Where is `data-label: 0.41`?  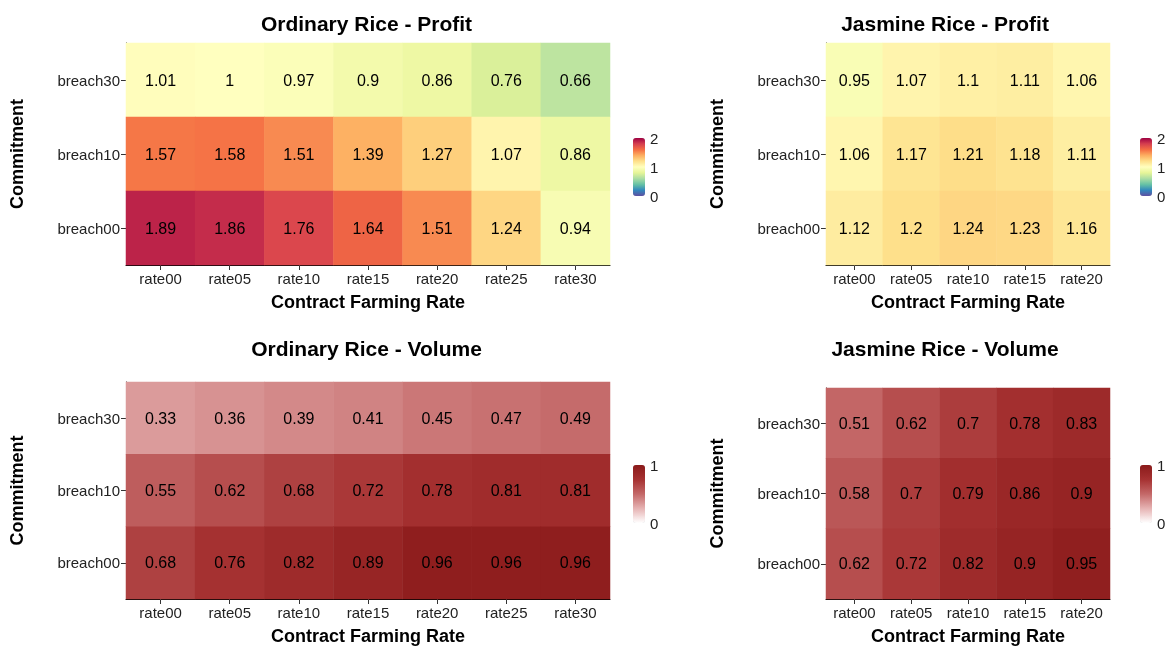
data-label: 0.41 is located at coordinates (368, 418).